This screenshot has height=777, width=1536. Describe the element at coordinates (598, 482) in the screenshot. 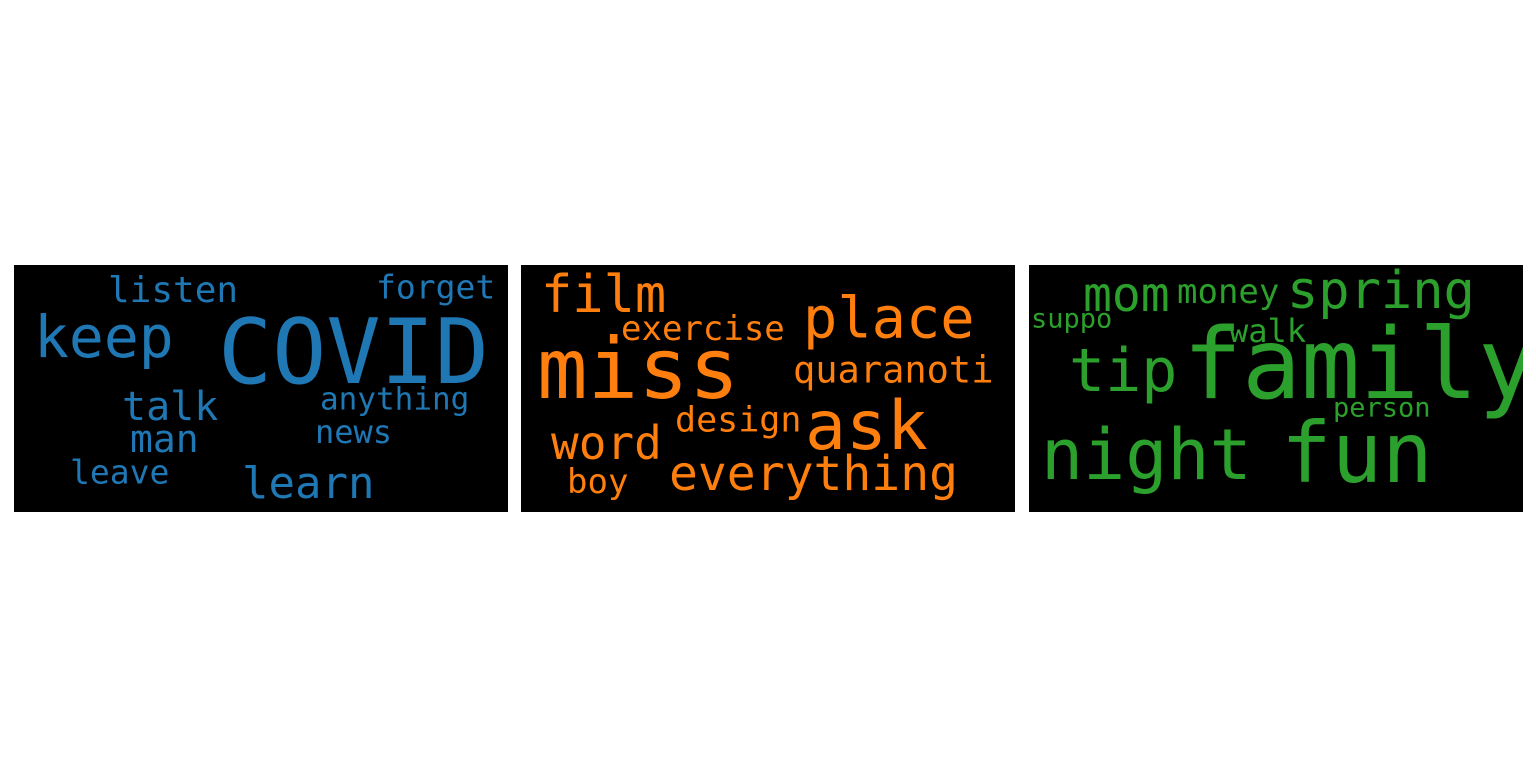

I see `cloud-word: boy` at that location.